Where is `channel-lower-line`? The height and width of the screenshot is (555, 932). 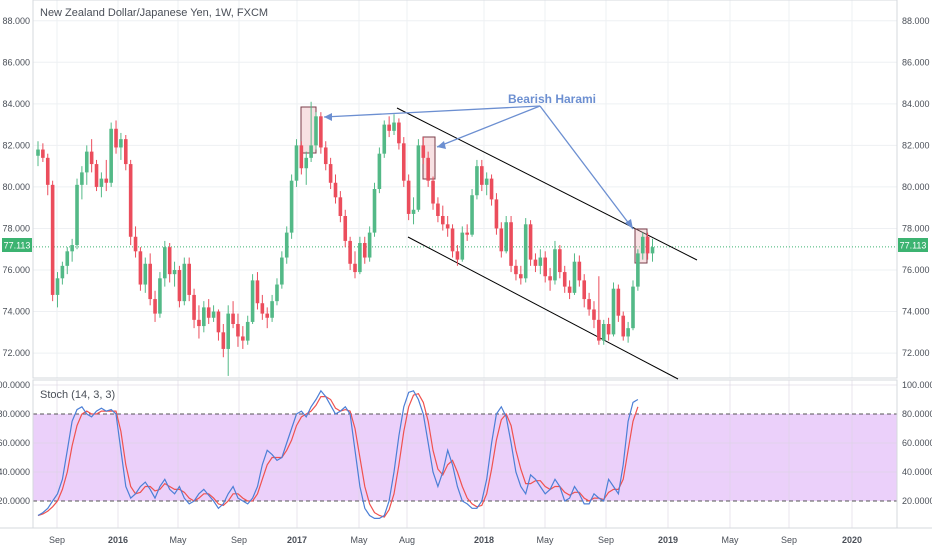
channel-lower-line is located at coordinates (543, 308).